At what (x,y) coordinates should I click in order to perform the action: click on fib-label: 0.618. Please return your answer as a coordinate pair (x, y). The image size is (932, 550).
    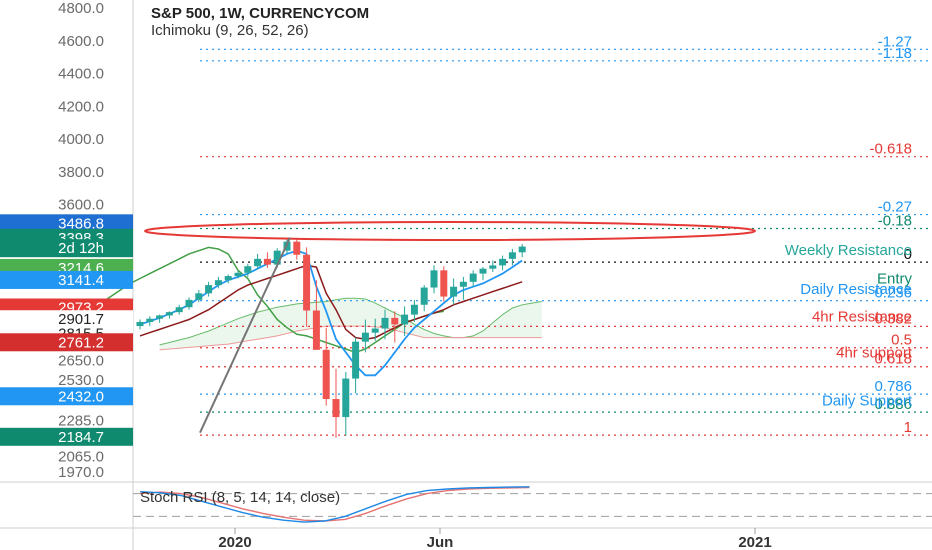
    Looking at the image, I should click on (893, 359).